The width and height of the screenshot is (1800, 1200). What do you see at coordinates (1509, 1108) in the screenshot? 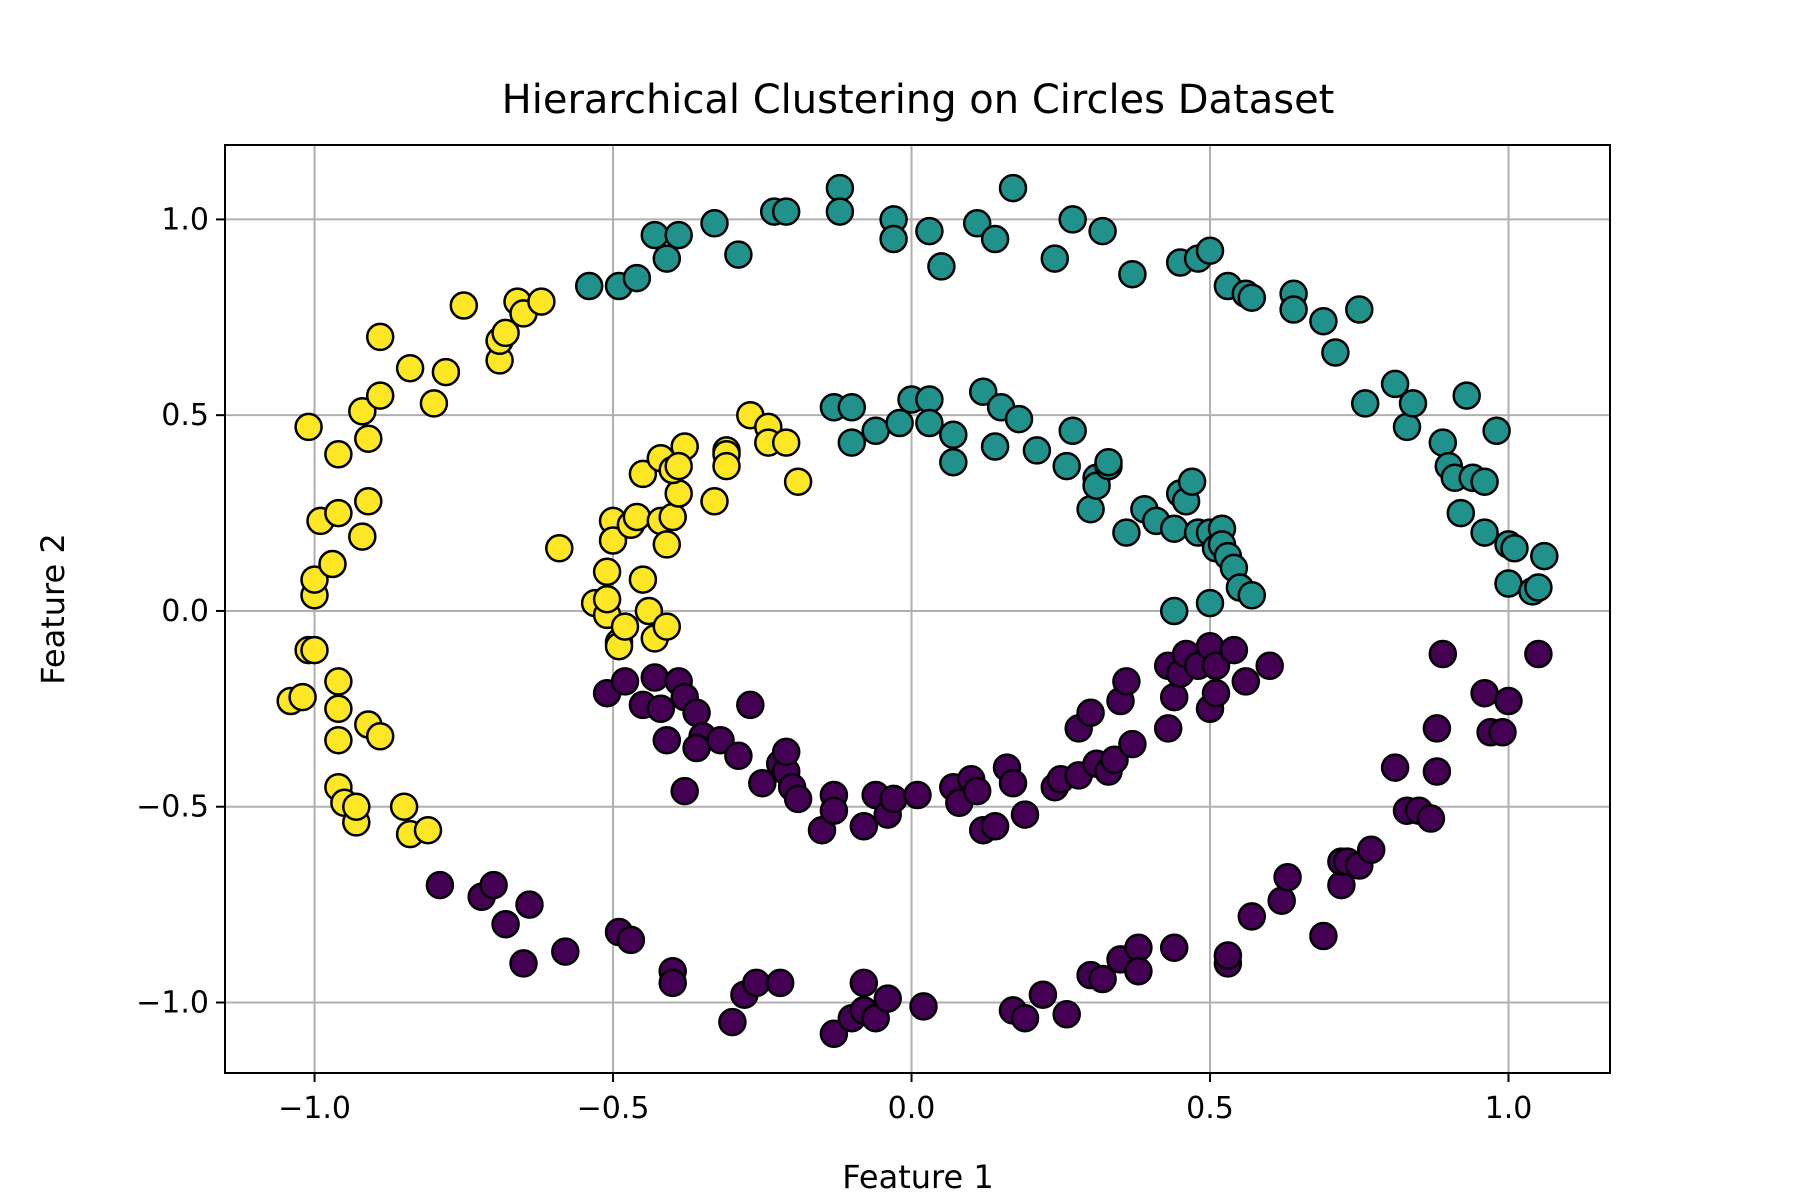
I see `x-tick-label: 1.0` at bounding box center [1509, 1108].